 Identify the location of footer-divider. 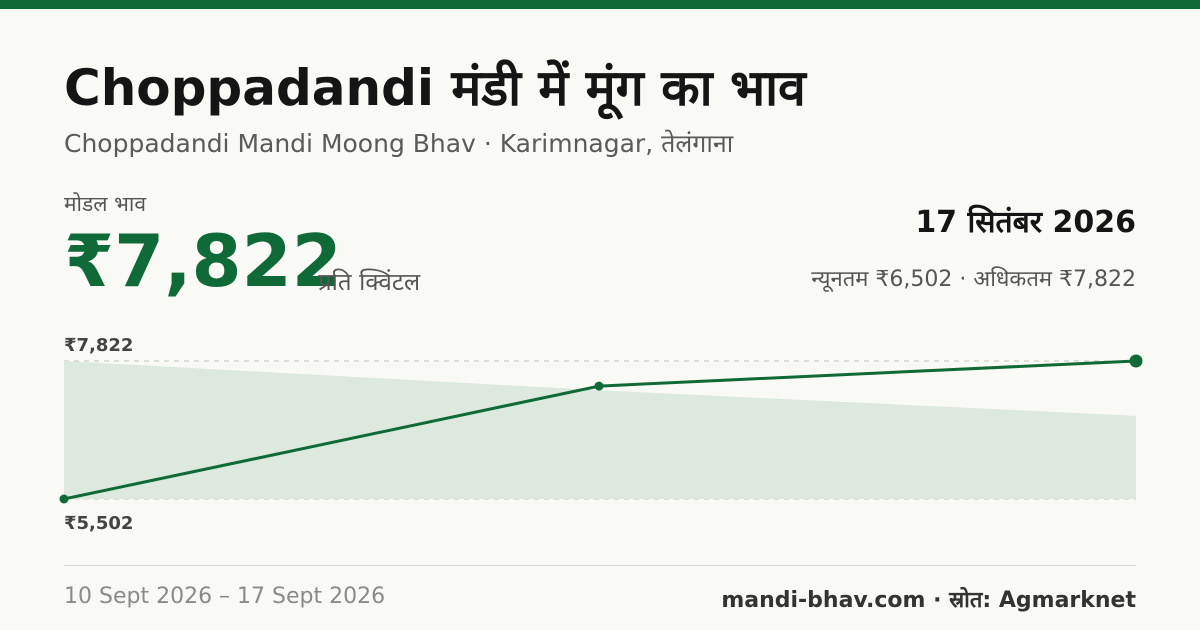
(600, 565).